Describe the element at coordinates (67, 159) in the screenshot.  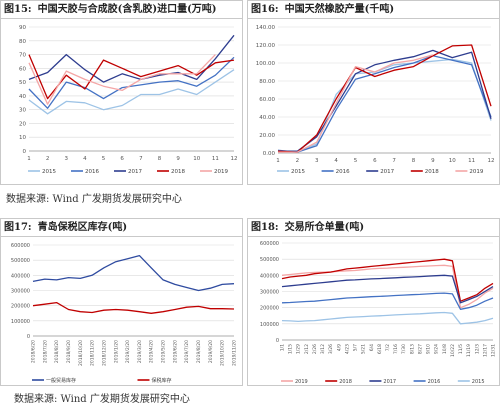
I see `x-tick-label: 3` at that location.